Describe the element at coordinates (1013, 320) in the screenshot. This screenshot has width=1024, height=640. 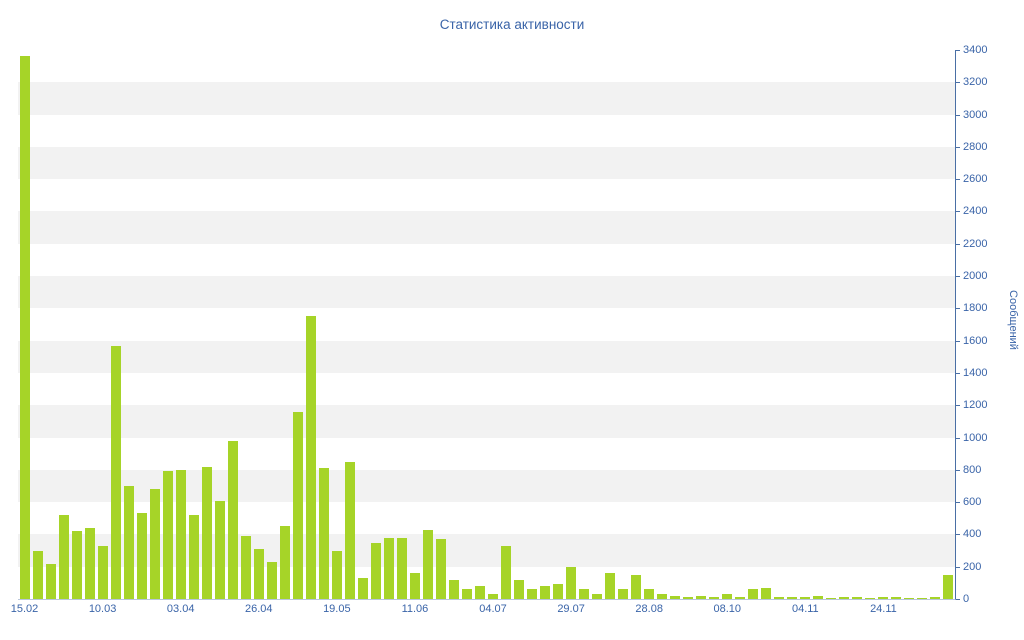
I see `y-axis-title: Сообщений` at that location.